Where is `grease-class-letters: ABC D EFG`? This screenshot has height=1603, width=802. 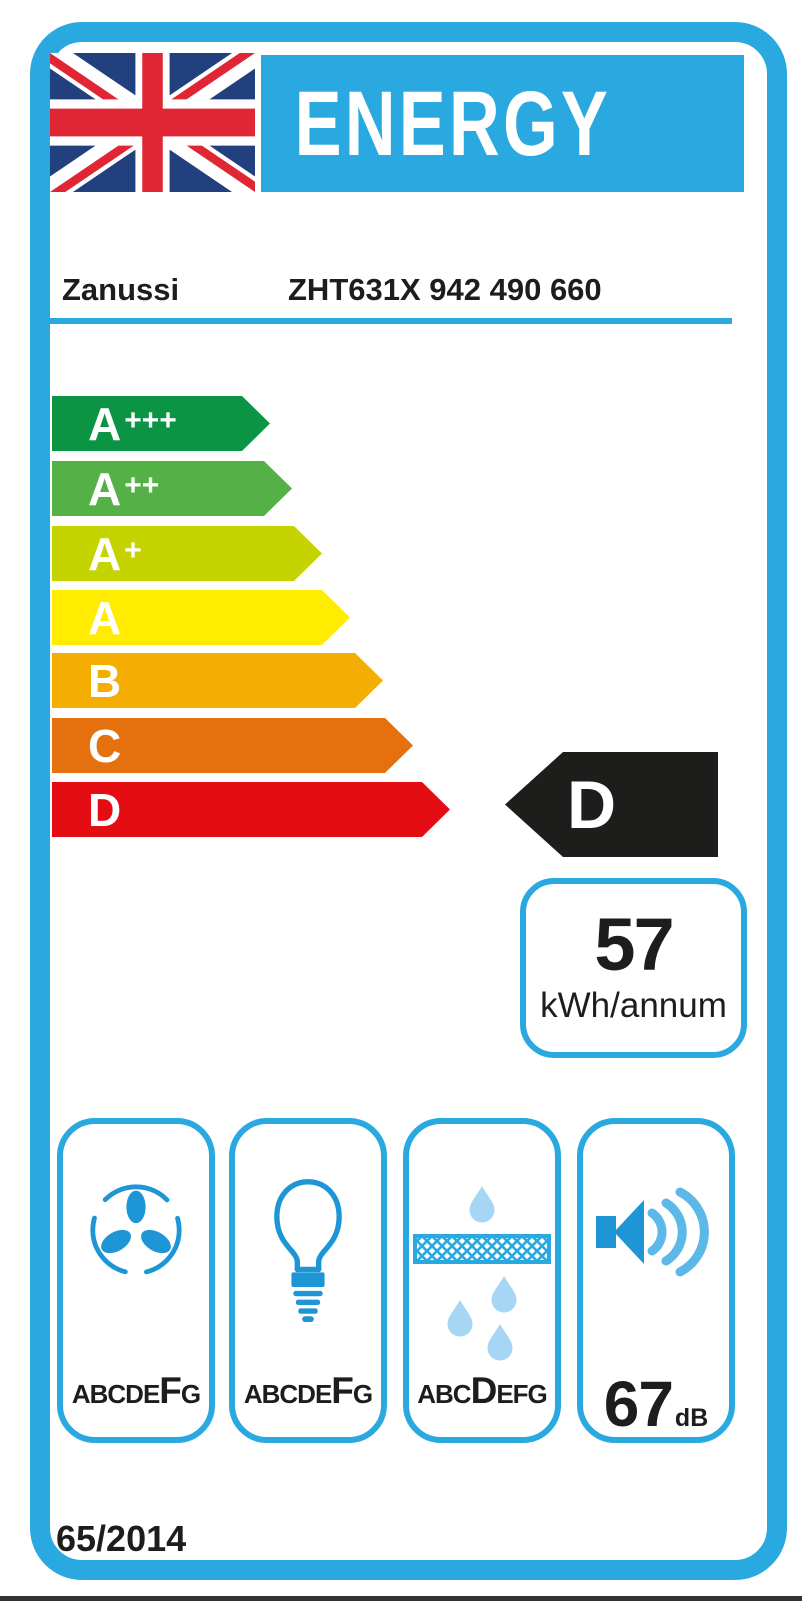
grease-class-letters: ABC D EFG is located at coordinates (482, 1391).